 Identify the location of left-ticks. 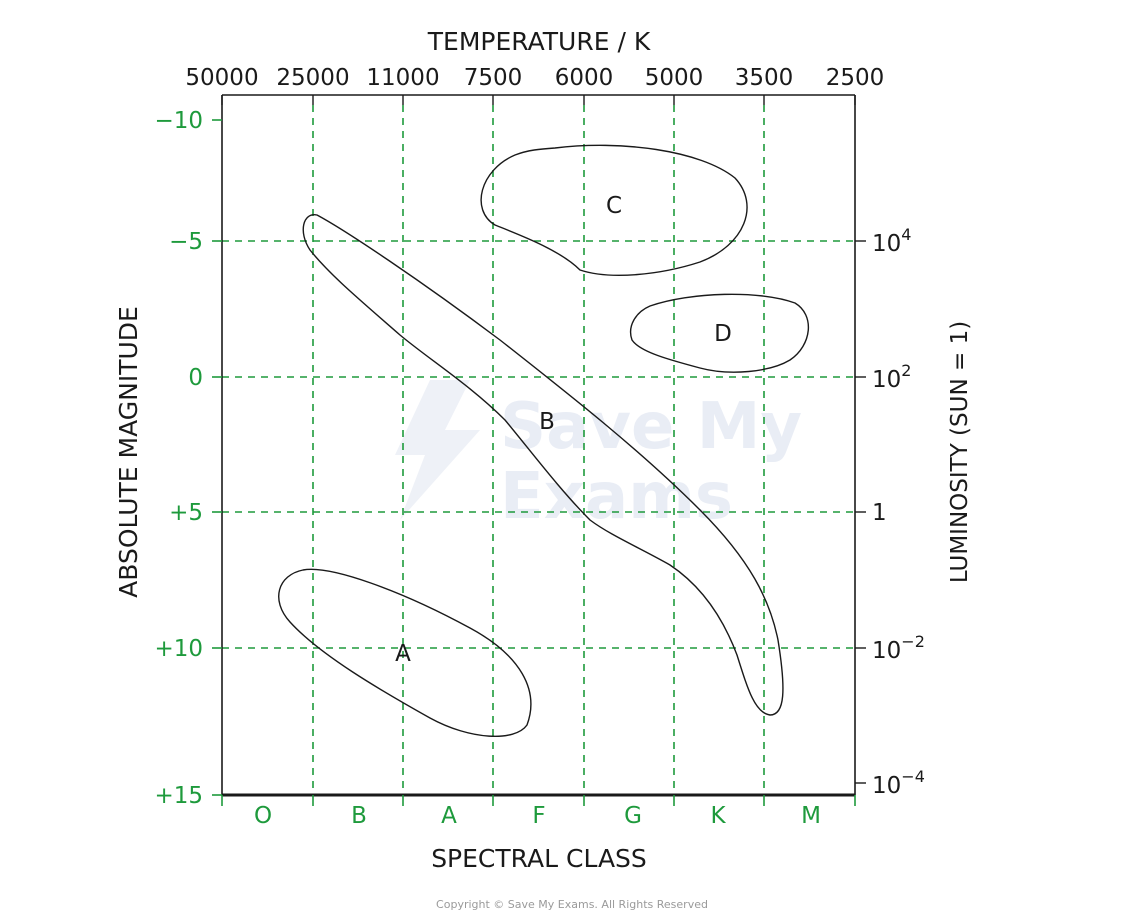
(217, 457).